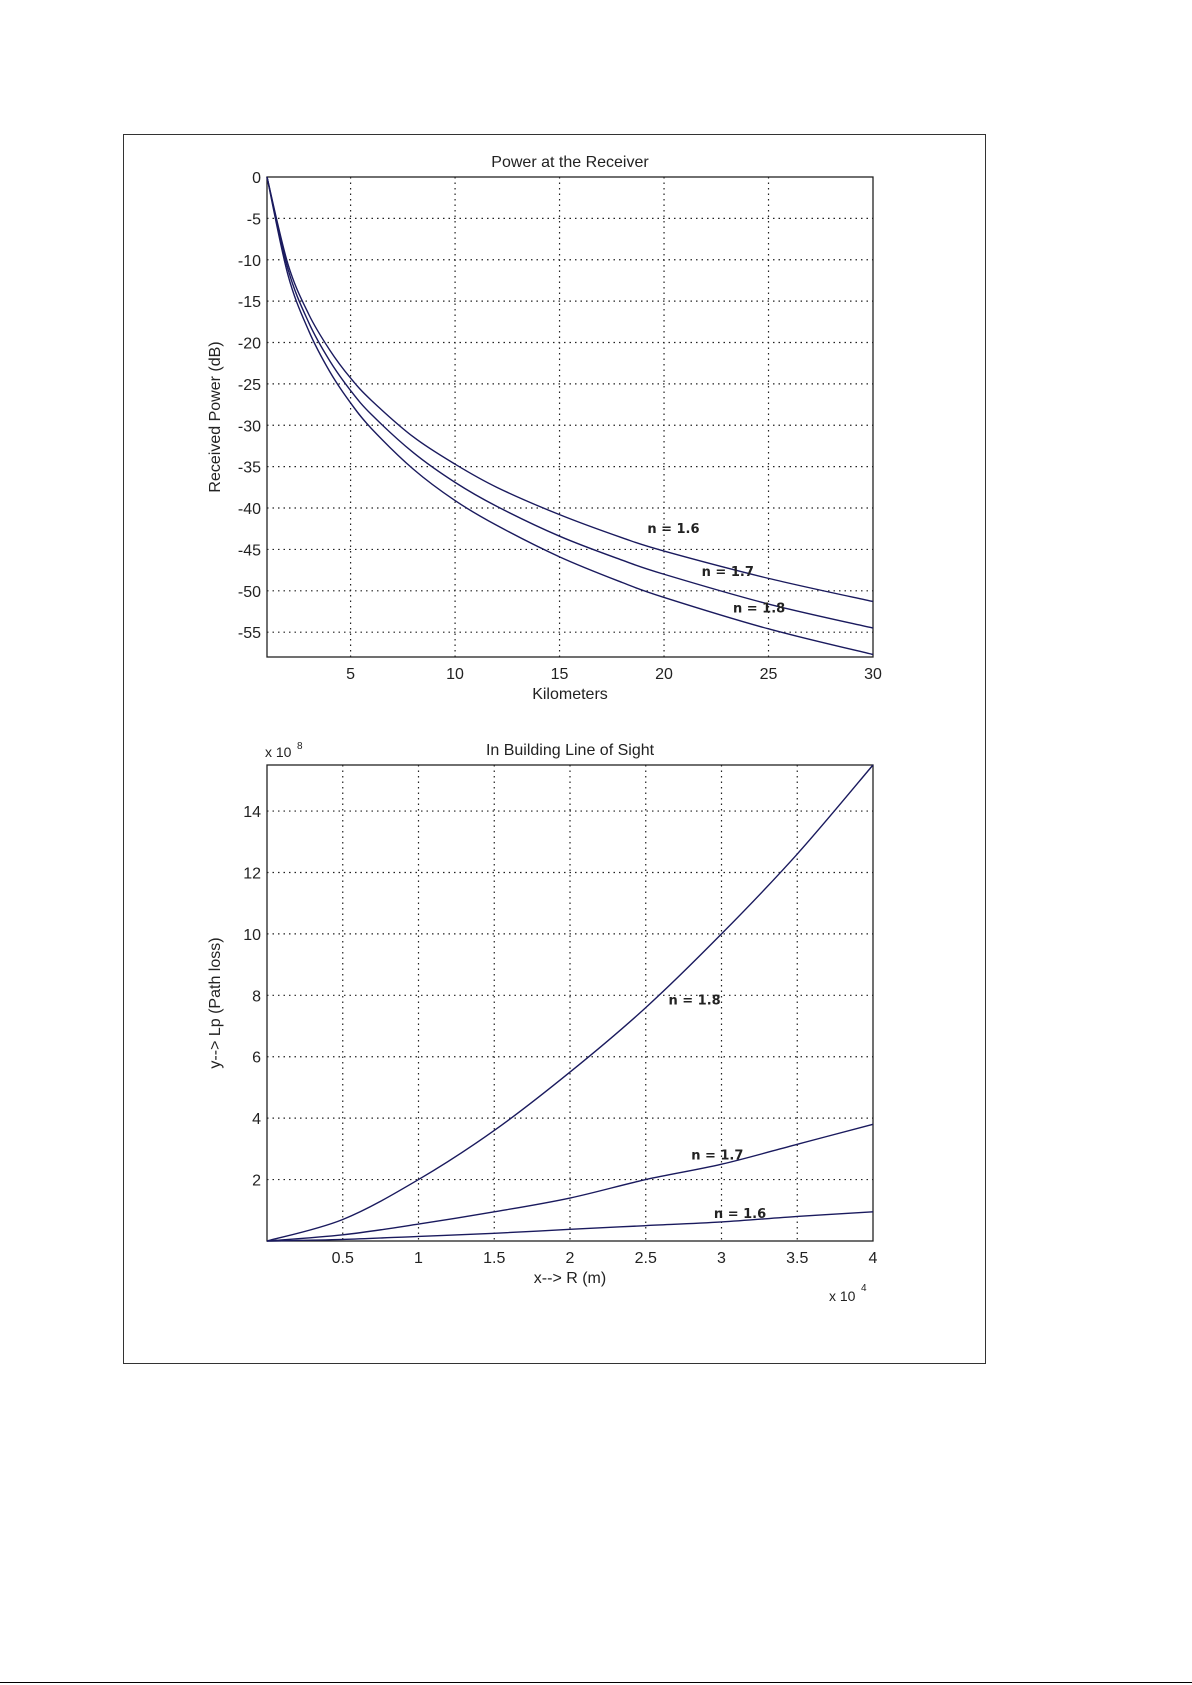 This screenshot has height=1685, width=1192. Describe the element at coordinates (256, 1119) in the screenshot. I see `y-tick-label: 4` at that location.